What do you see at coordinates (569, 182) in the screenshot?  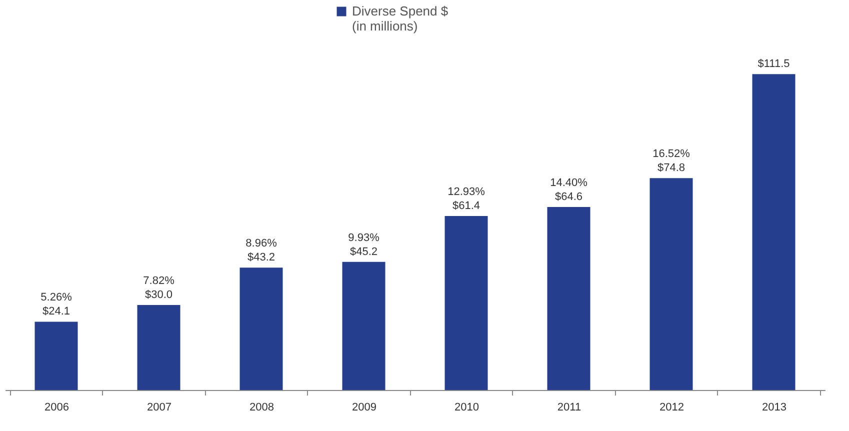 I see `annotation: 14.40%` at bounding box center [569, 182].